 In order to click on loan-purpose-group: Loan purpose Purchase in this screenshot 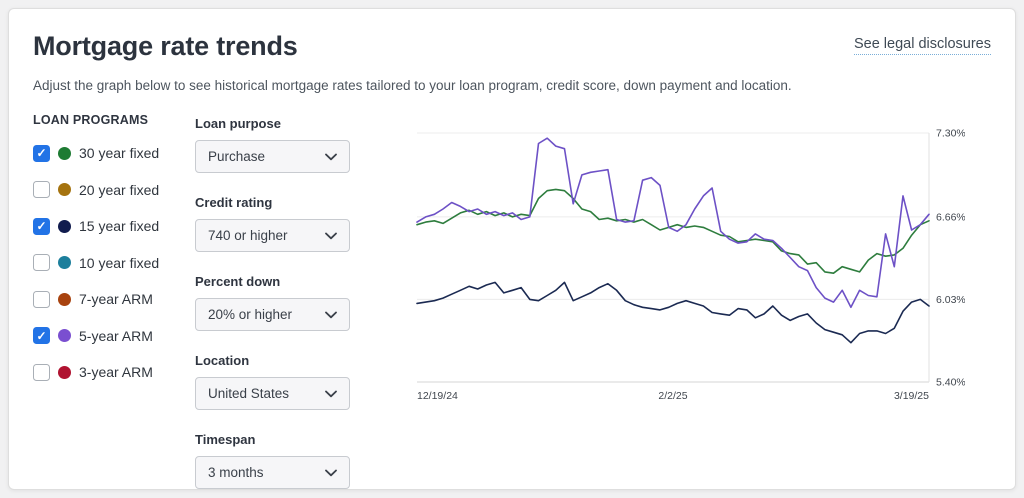, I will do `click(273, 144)`.